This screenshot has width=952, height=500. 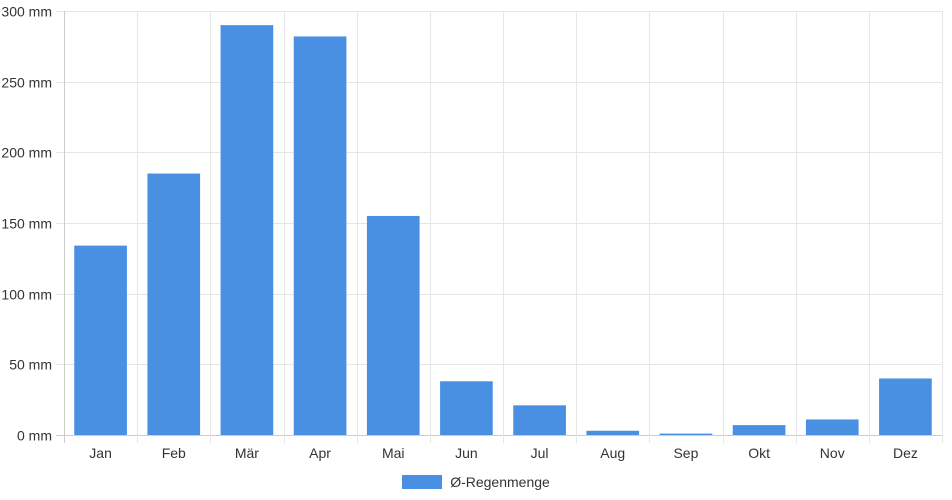 What do you see at coordinates (686, 434) in the screenshot?
I see `bar-Sep` at bounding box center [686, 434].